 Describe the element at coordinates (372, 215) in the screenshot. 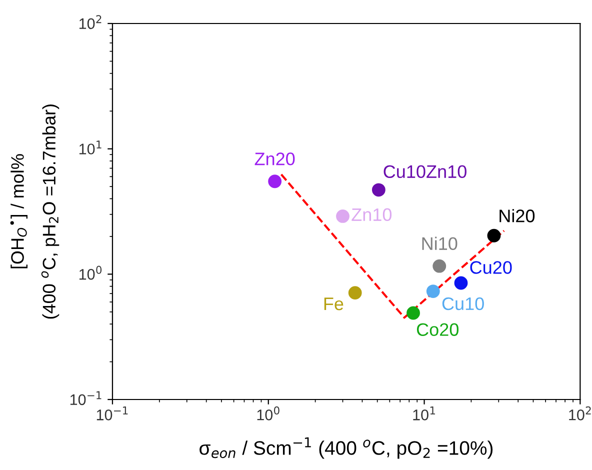

I see `series-label: Zn10` at that location.